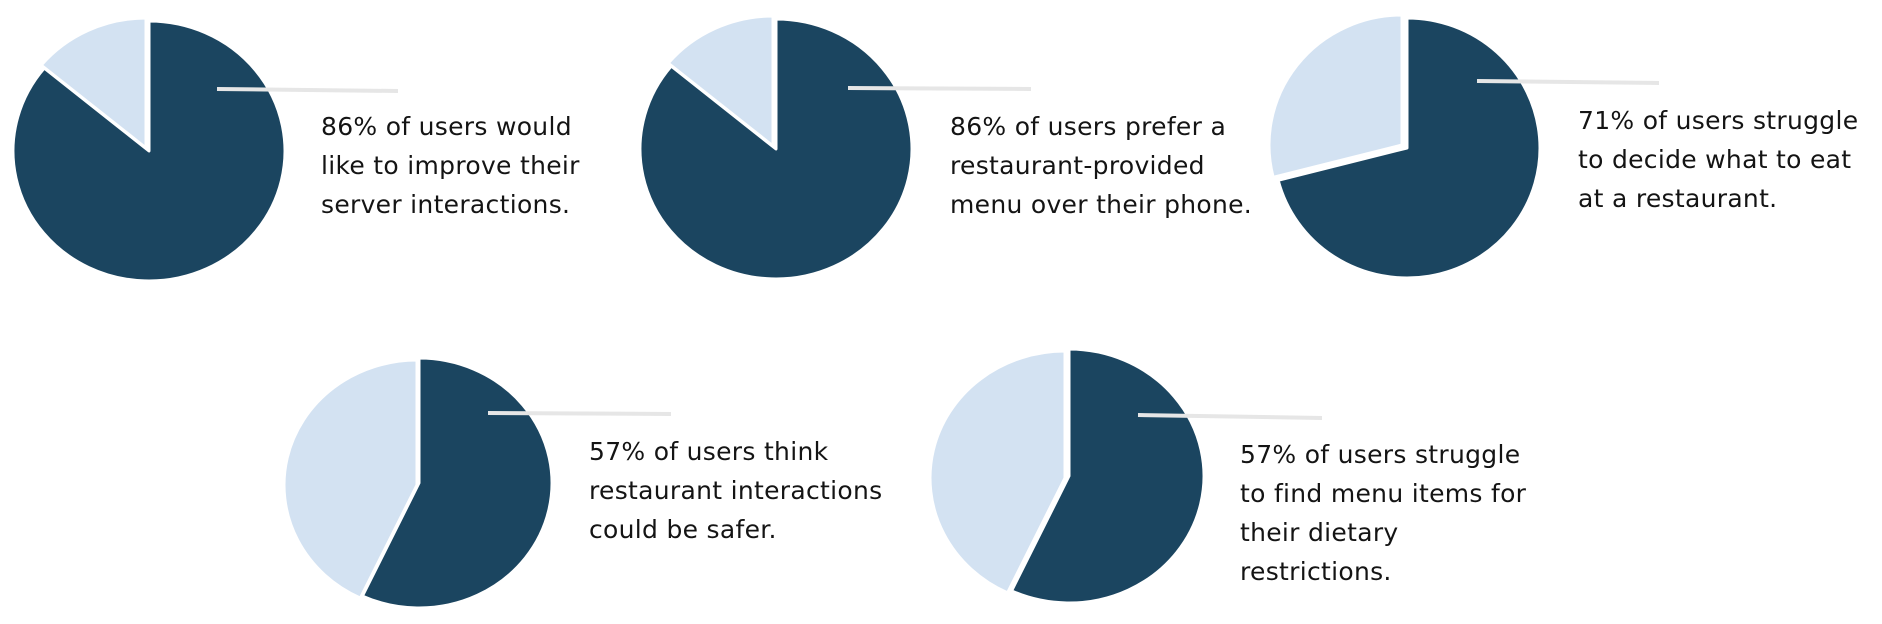  What do you see at coordinates (1383, 493) in the screenshot?
I see `caption-line: to find menu items for` at bounding box center [1383, 493].